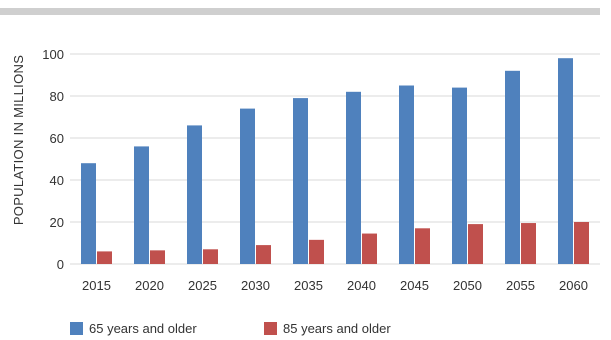 This screenshot has height=340, width=611. What do you see at coordinates (157, 257) in the screenshot?
I see `bar-85-plus-2020` at bounding box center [157, 257].